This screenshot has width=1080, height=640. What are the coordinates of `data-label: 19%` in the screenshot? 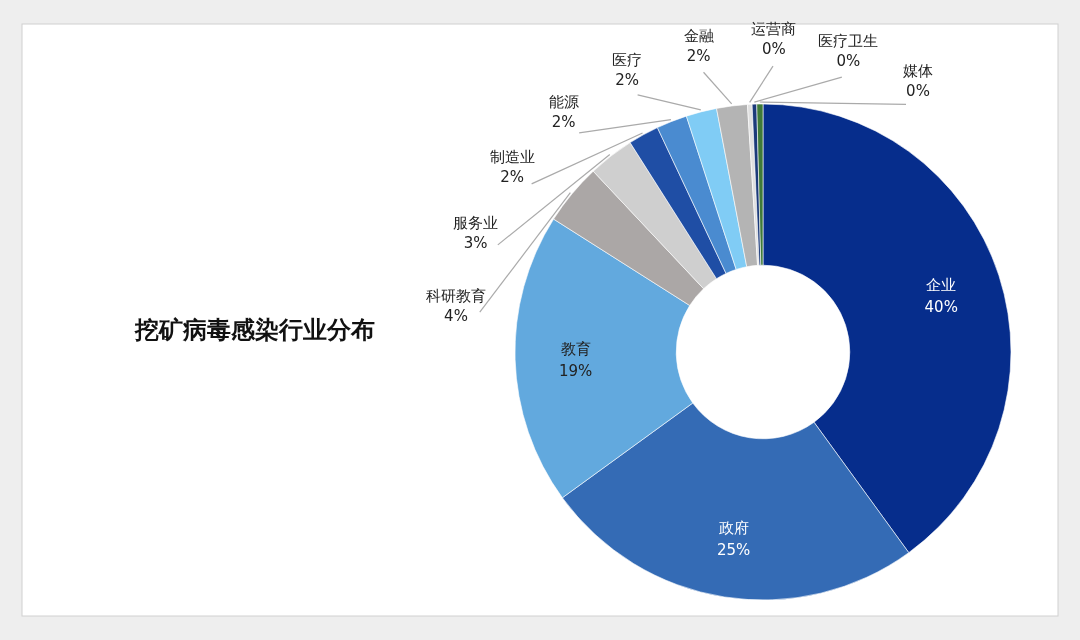 It's located at (576, 370).